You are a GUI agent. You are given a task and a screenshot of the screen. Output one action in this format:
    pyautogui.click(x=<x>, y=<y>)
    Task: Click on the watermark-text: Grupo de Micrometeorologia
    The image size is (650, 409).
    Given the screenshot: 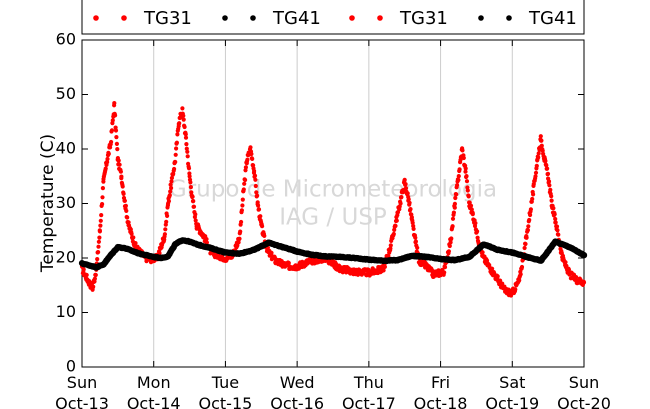 What is the action you would take?
    pyautogui.click(x=333, y=190)
    